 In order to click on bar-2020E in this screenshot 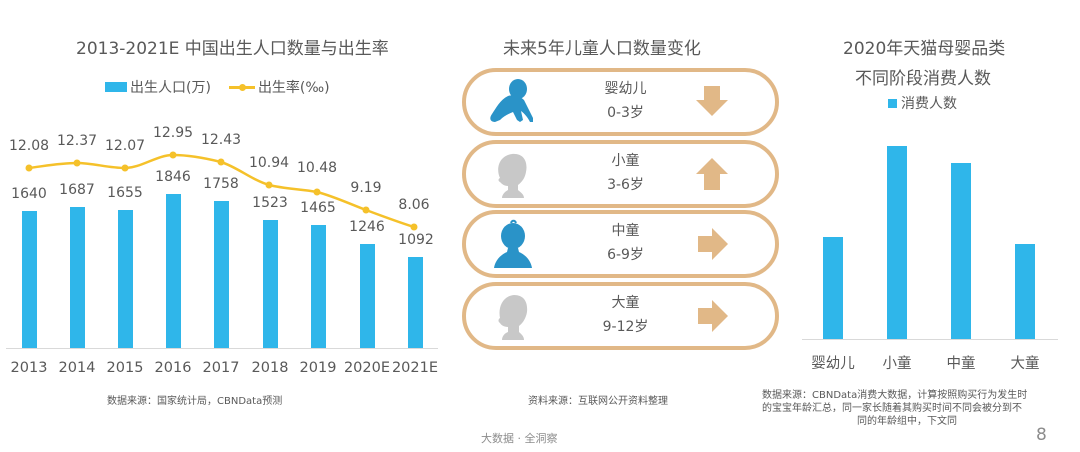, I will do `click(367, 296)`.